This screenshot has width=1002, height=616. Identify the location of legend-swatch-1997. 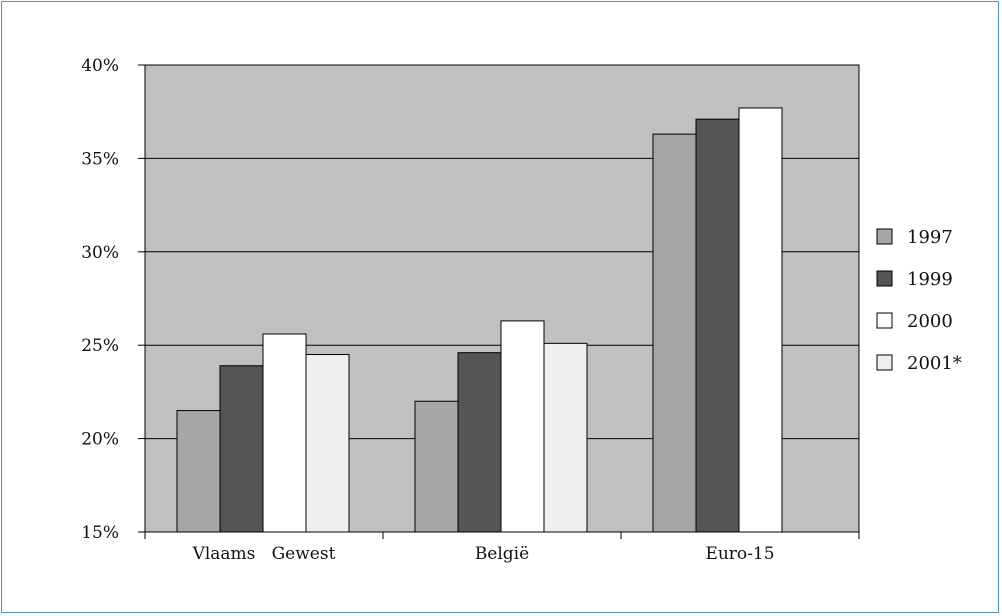
(884, 236).